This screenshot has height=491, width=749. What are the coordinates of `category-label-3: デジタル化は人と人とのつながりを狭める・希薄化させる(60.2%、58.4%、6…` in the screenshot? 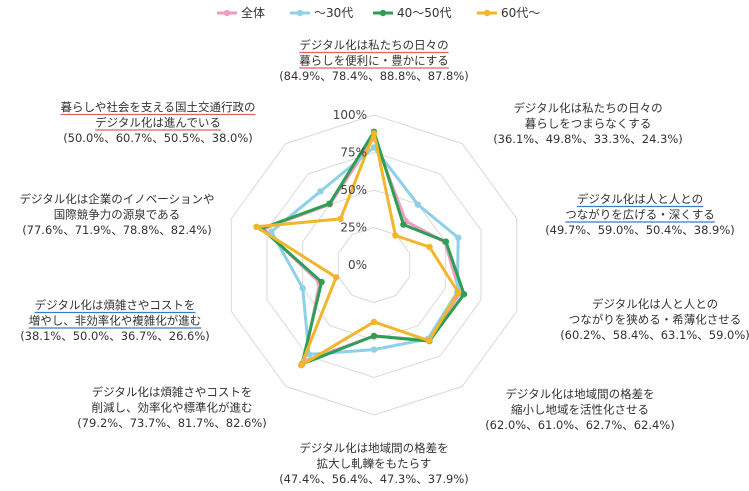 It's located at (654, 319).